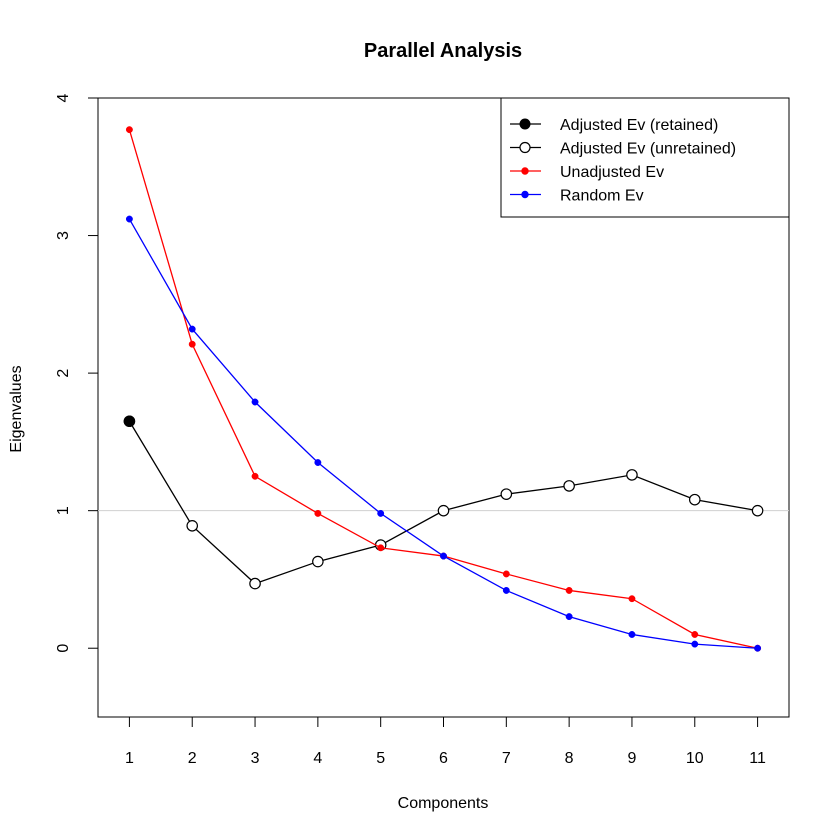 This screenshot has height=840, width=840. What do you see at coordinates (639, 125) in the screenshot?
I see `legend-label-adjusted-ev-retained: Adjusted Ev (retained)` at bounding box center [639, 125].